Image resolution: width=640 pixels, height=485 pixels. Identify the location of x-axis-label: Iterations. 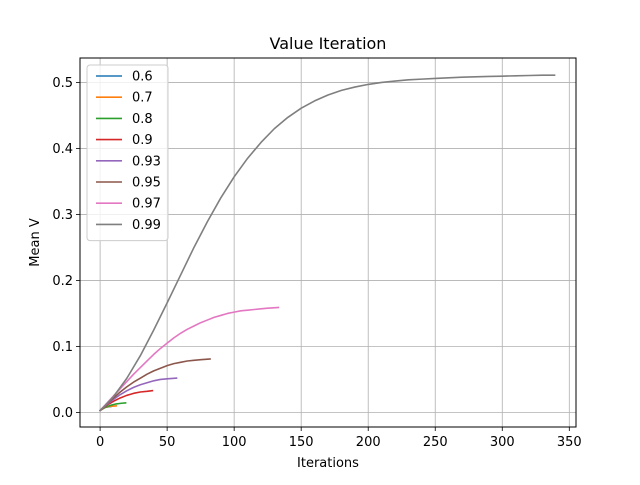
(328, 463).